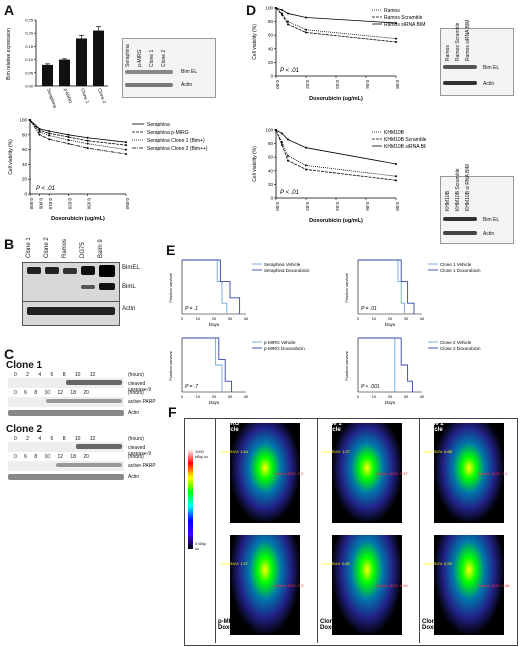  What do you see at coordinates (128, 55) in the screenshot?
I see `wb-lane-seraphina: Seraphina` at bounding box center [128, 55].